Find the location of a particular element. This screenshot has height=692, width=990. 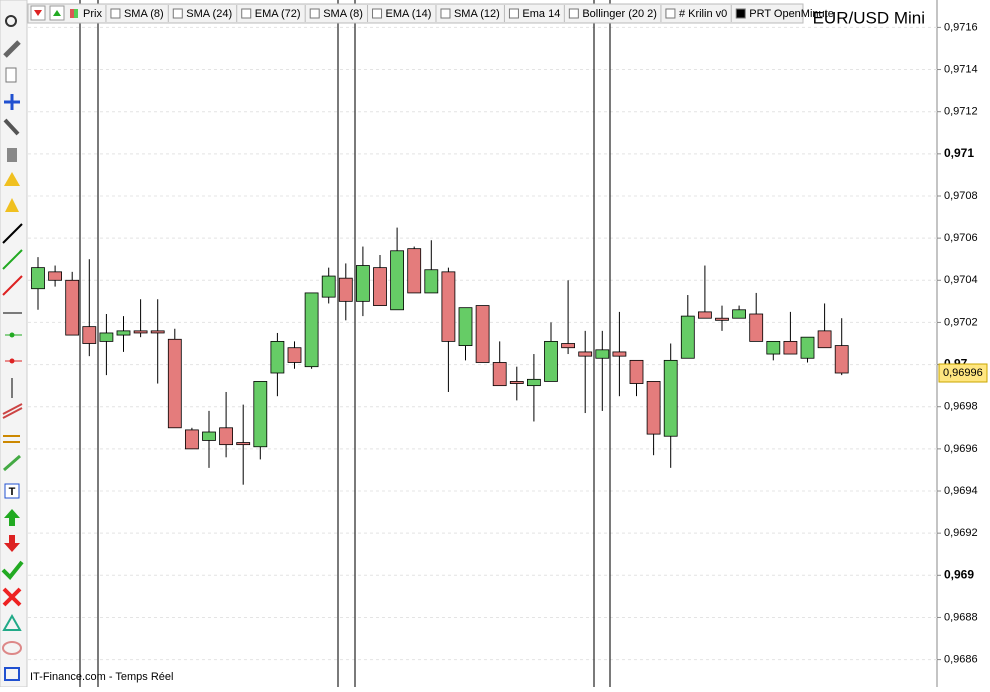

watermark: EUR/USD Mini is located at coordinates (869, 17).